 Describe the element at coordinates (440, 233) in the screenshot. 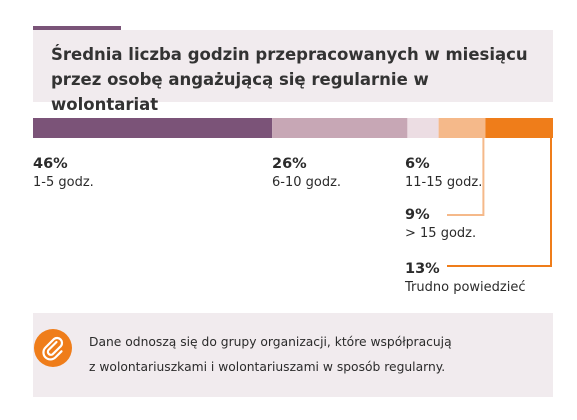

I see `category-label-4: > 15 godz.` at that location.